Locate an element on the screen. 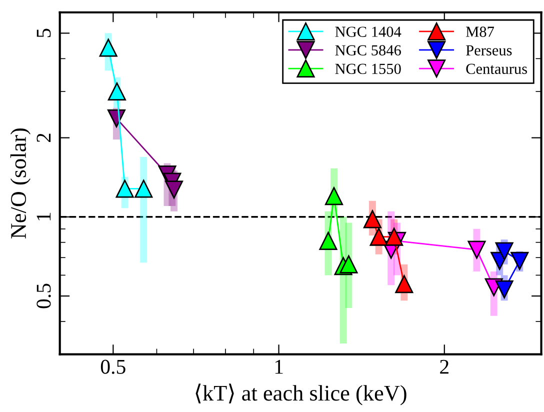 The width and height of the screenshot is (544, 412). legend-label: NGC 5846 is located at coordinates (368, 50).